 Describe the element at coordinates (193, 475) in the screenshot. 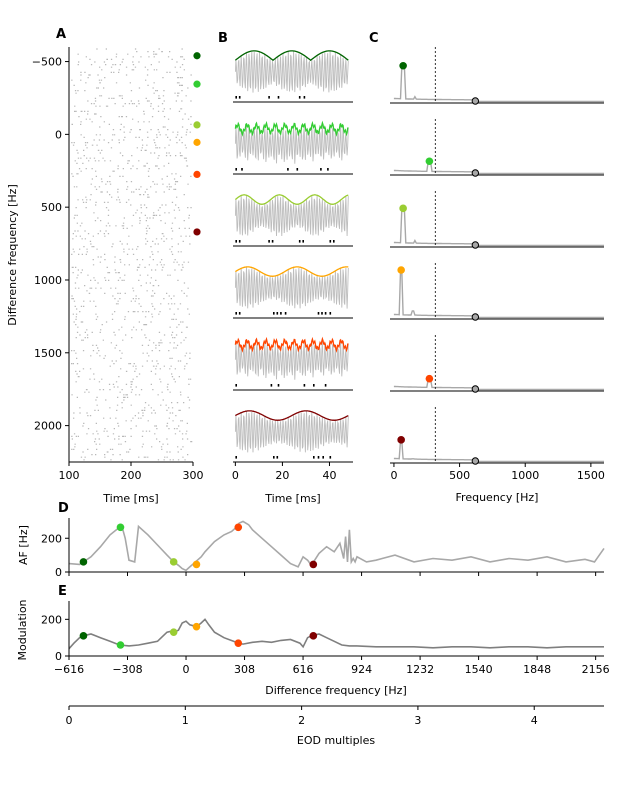

I see `panel-a-x-tick-label: 300` at that location.